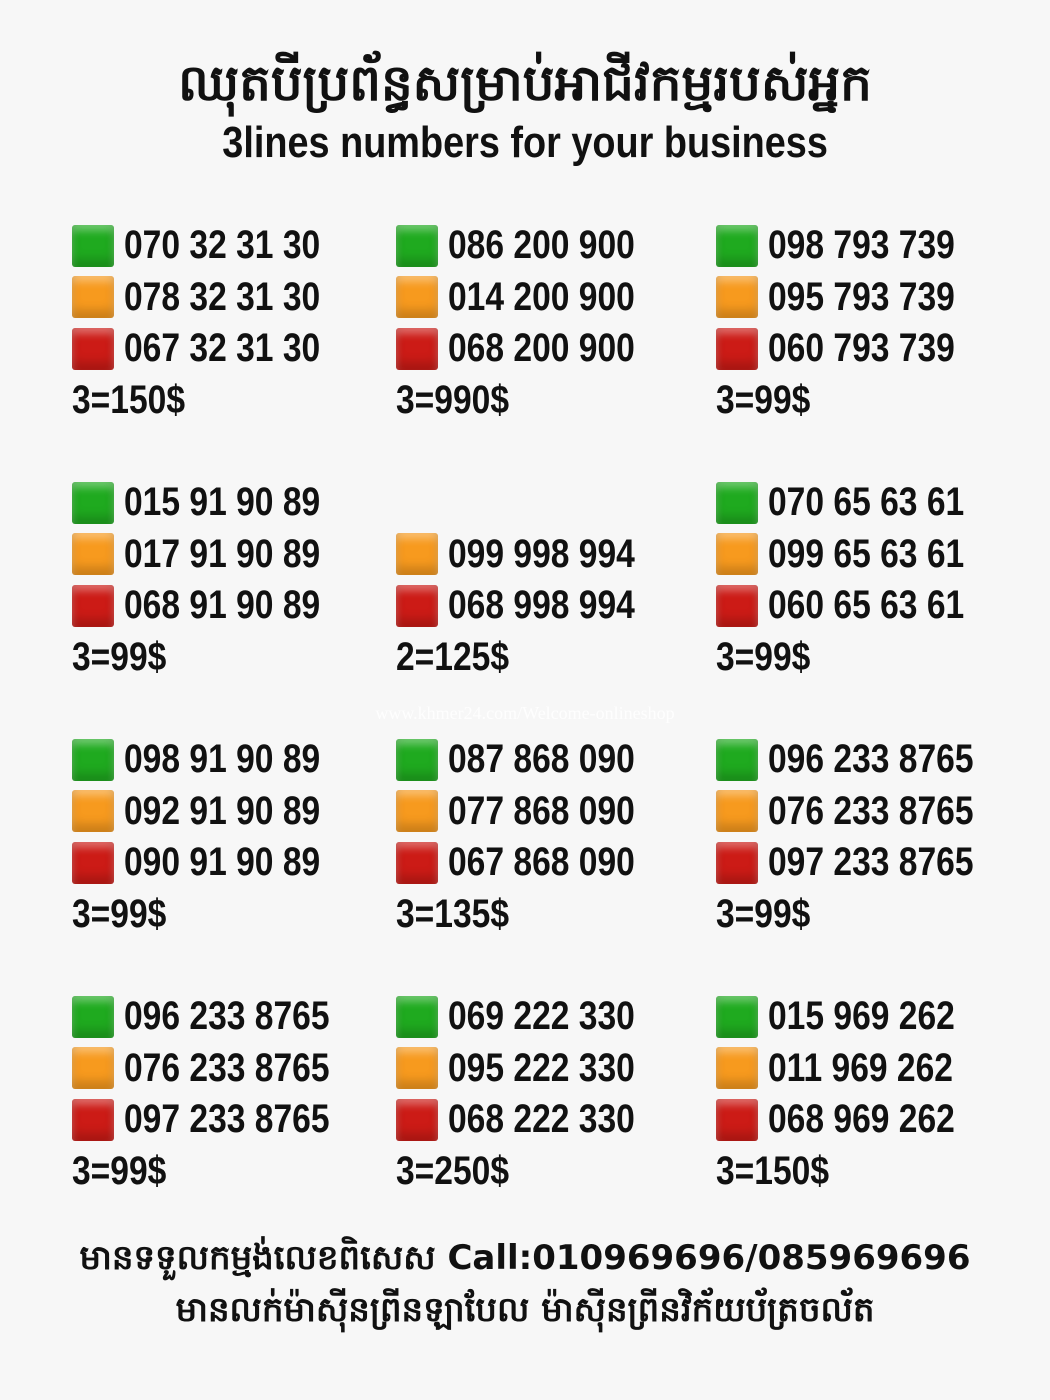  What do you see at coordinates (556, 606) in the screenshot?
I see `number-line: 068 998 994` at bounding box center [556, 606].